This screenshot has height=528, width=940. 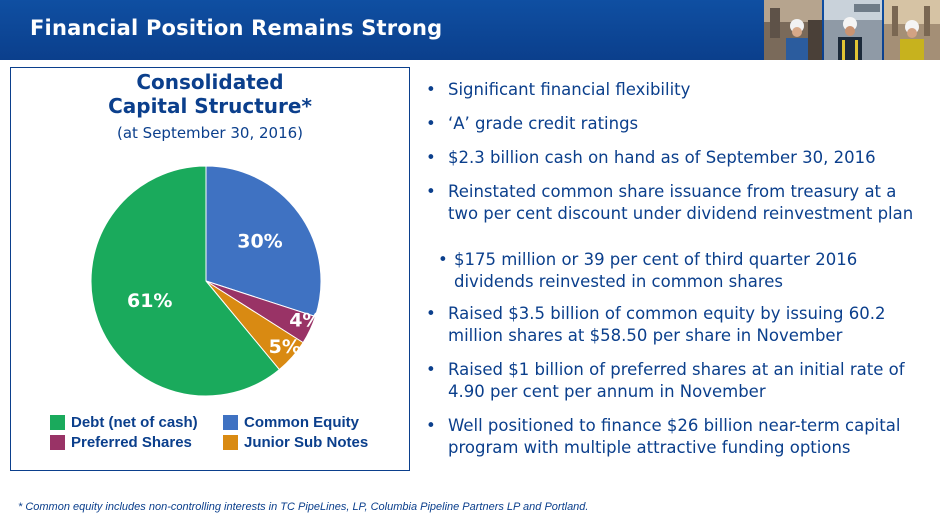 What do you see at coordinates (185, 281) in the screenshot?
I see `pie-slice-debt-net-of-cash` at bounding box center [185, 281].